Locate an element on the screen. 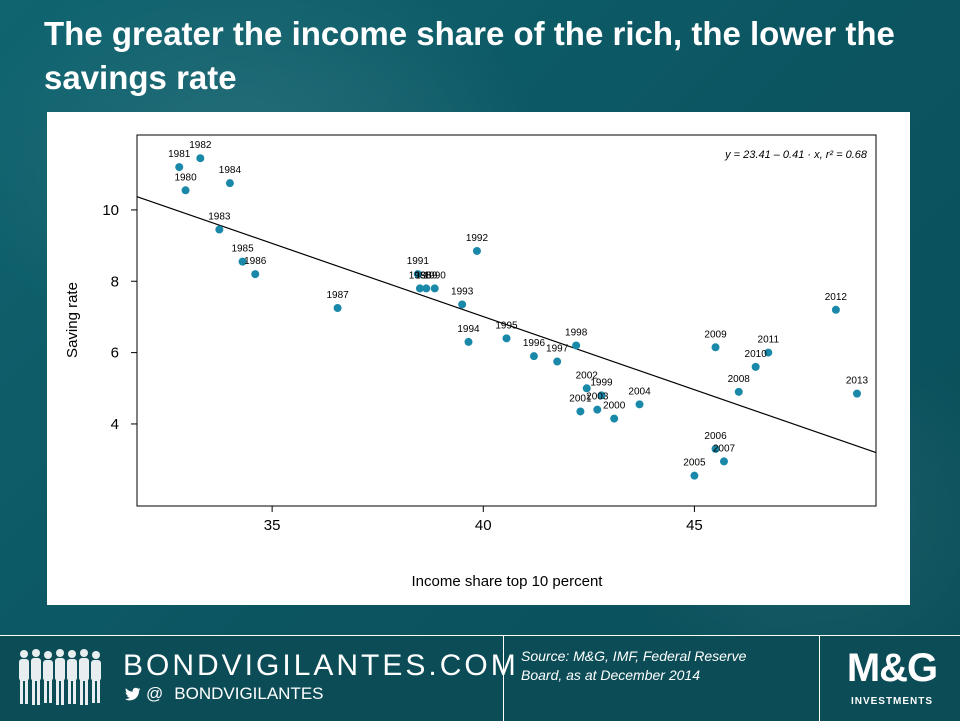  data-point-1981 is located at coordinates (179, 167).